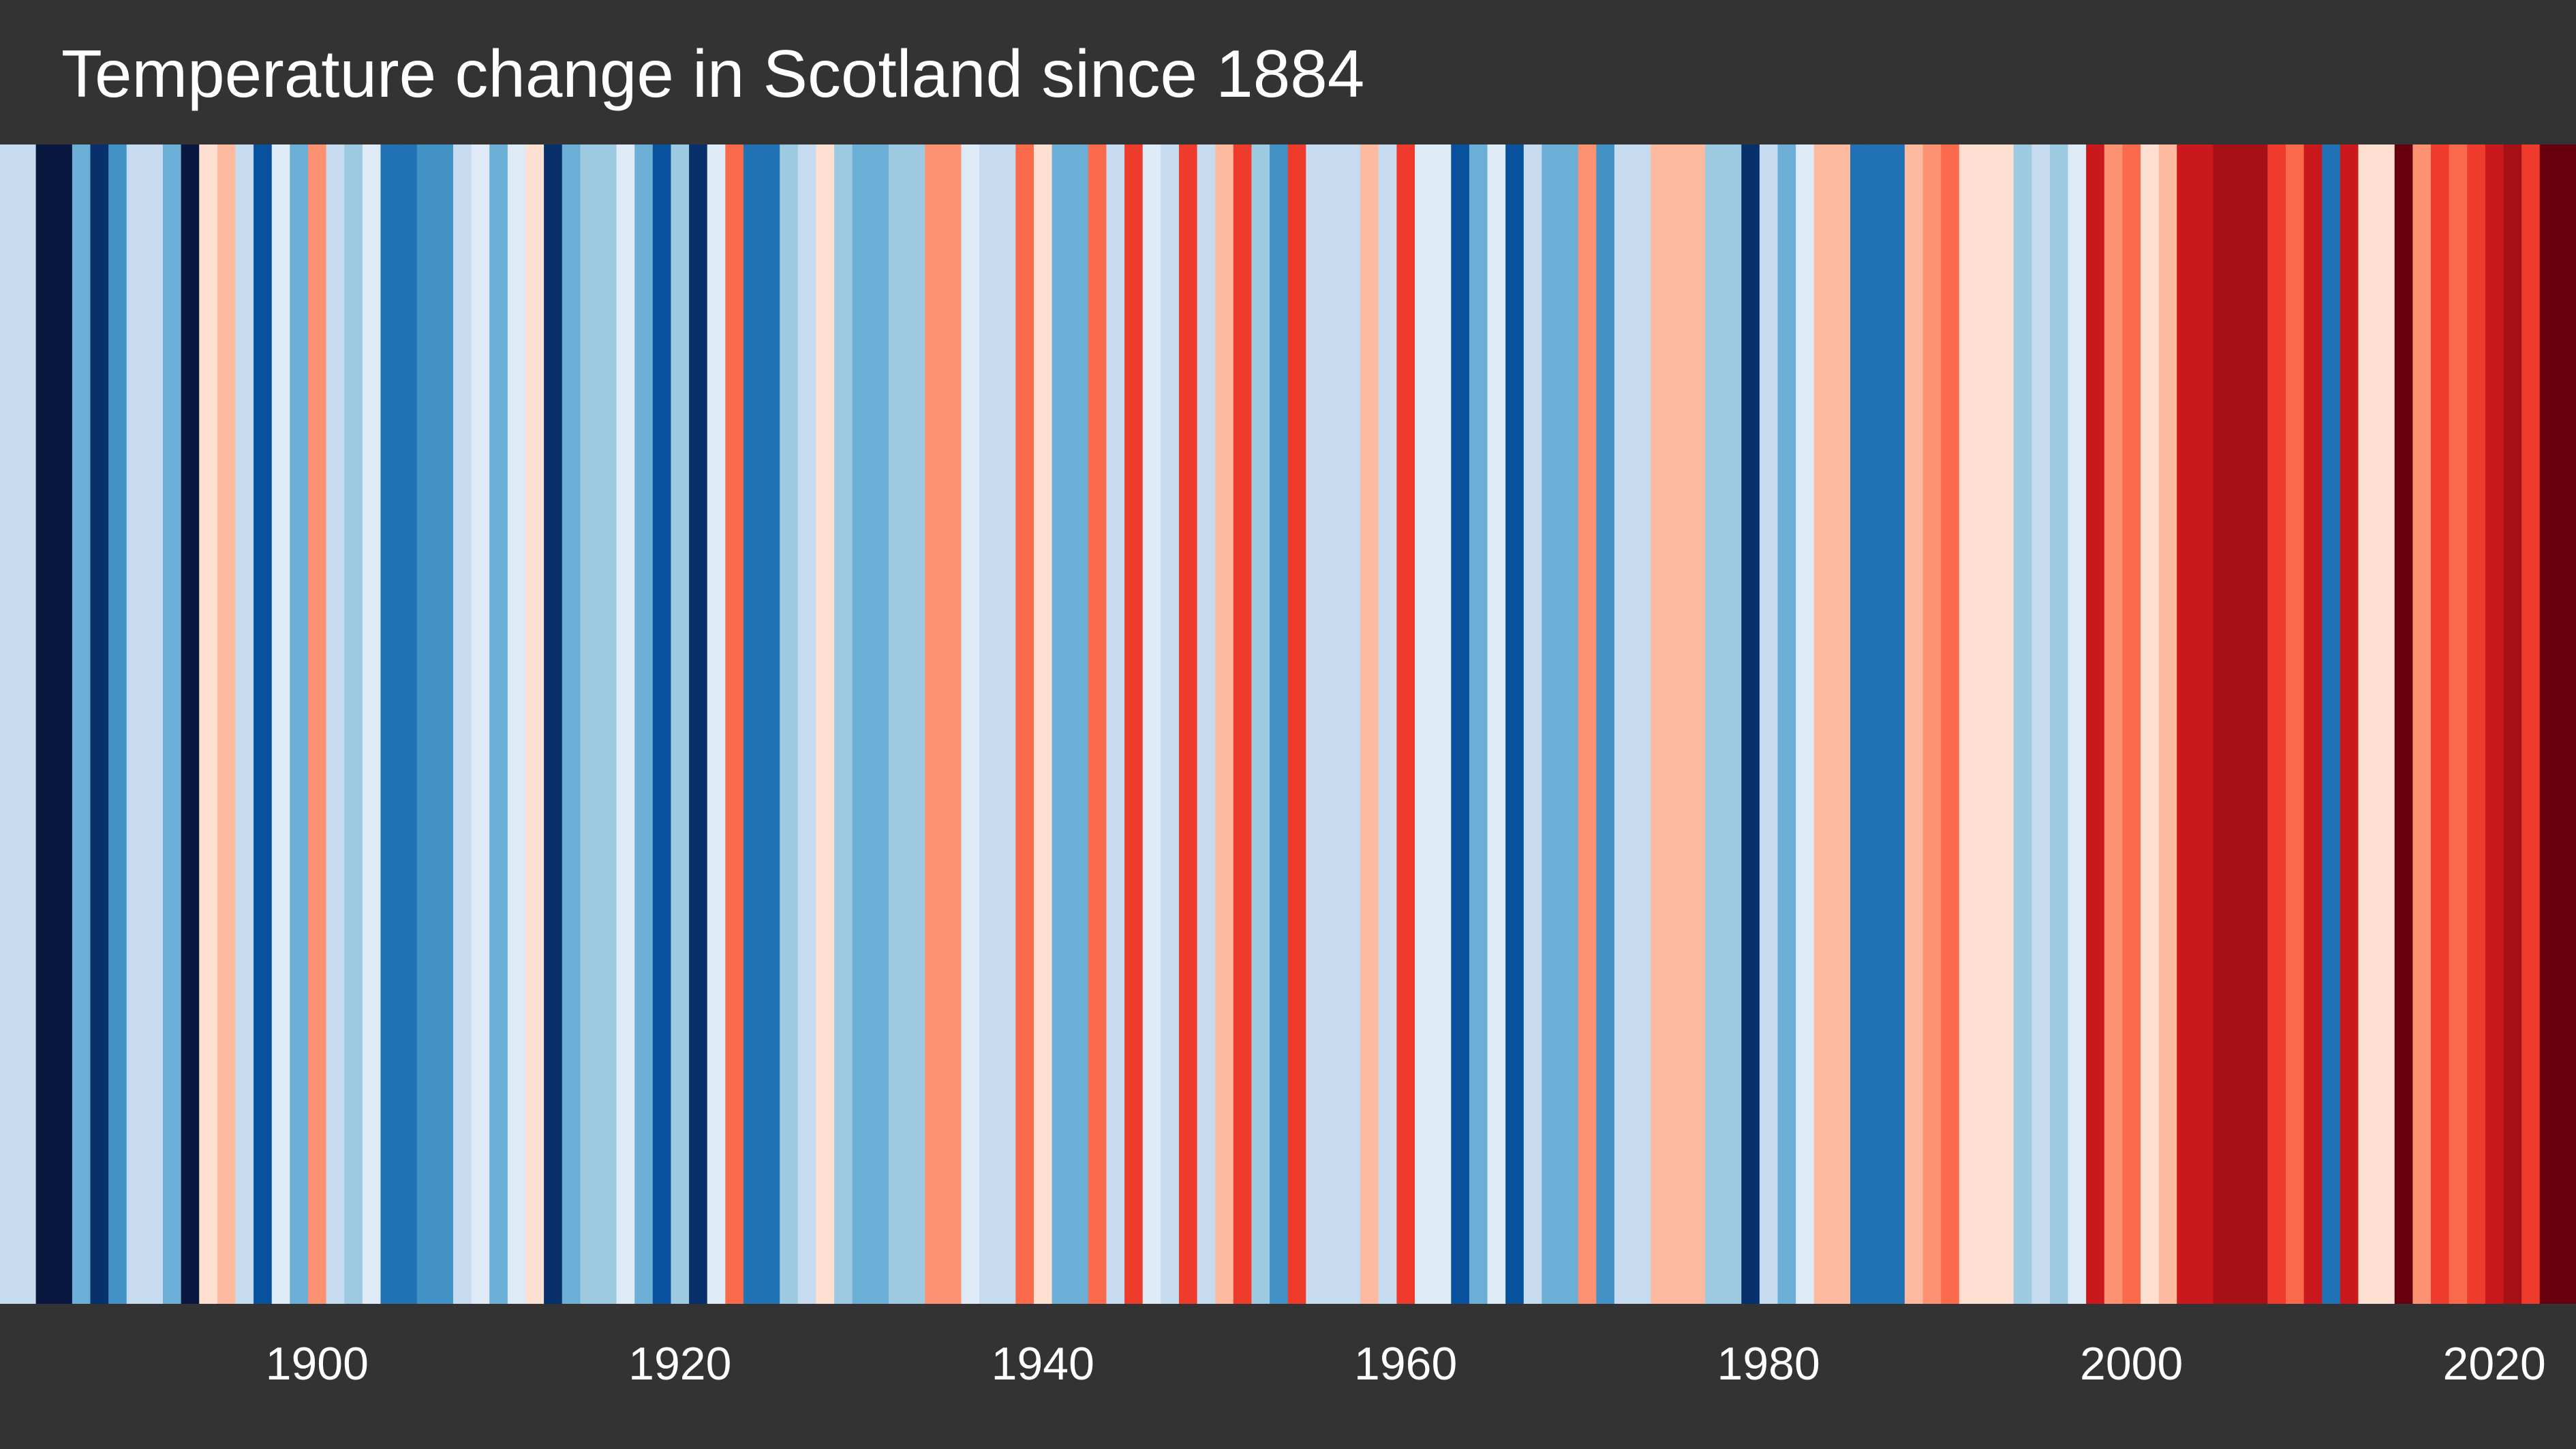 The height and width of the screenshot is (1449, 2576). What do you see at coordinates (1768, 1364) in the screenshot?
I see `x-tick-label: 1980` at bounding box center [1768, 1364].